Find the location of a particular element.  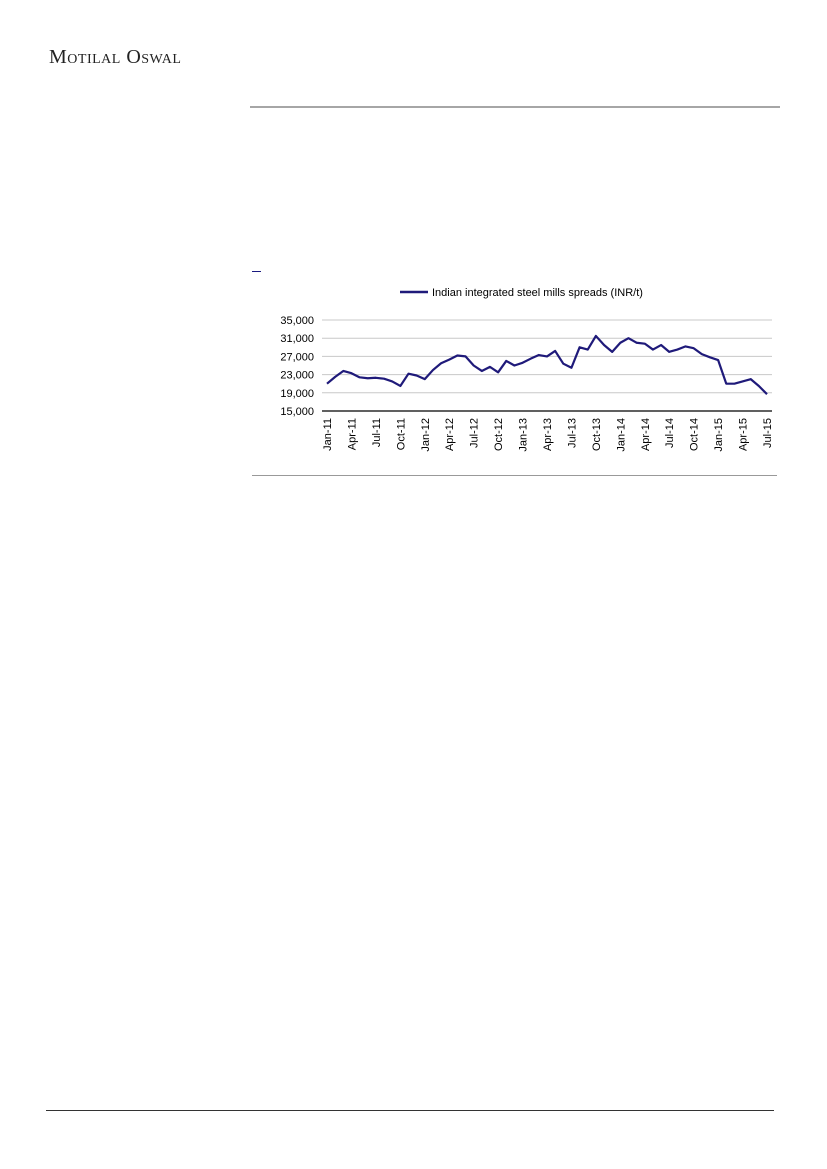

y-tick-label: 19,000 is located at coordinates (297, 394).